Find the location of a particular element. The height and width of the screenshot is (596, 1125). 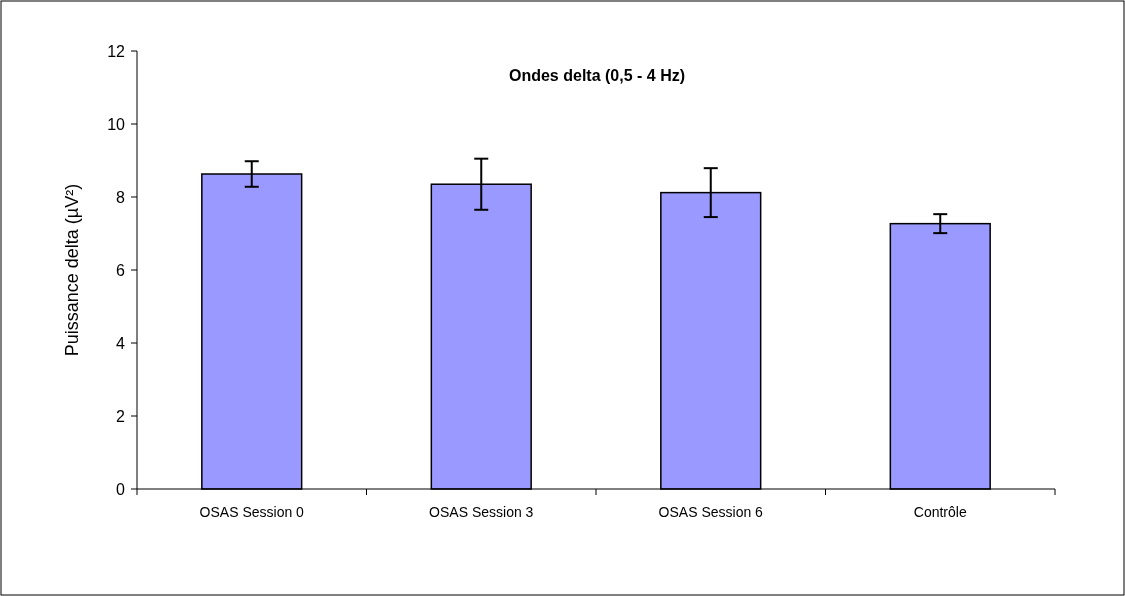

y-tick-label: 8 is located at coordinates (121, 197).